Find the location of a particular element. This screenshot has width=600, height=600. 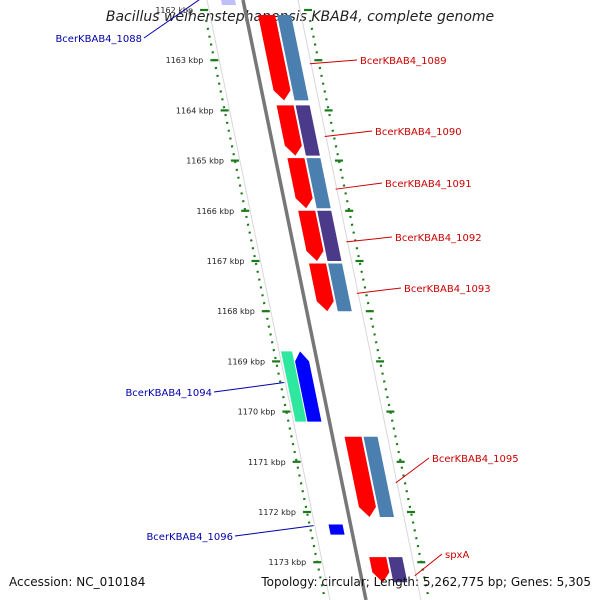

accession-text: Accession: NC_010184 is located at coordinates (77, 582).